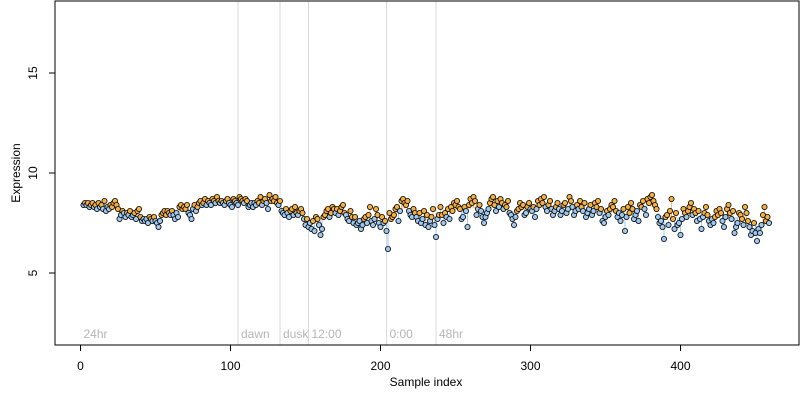 The image size is (800, 400). I want to click on x-tick-label: 100, so click(230, 366).